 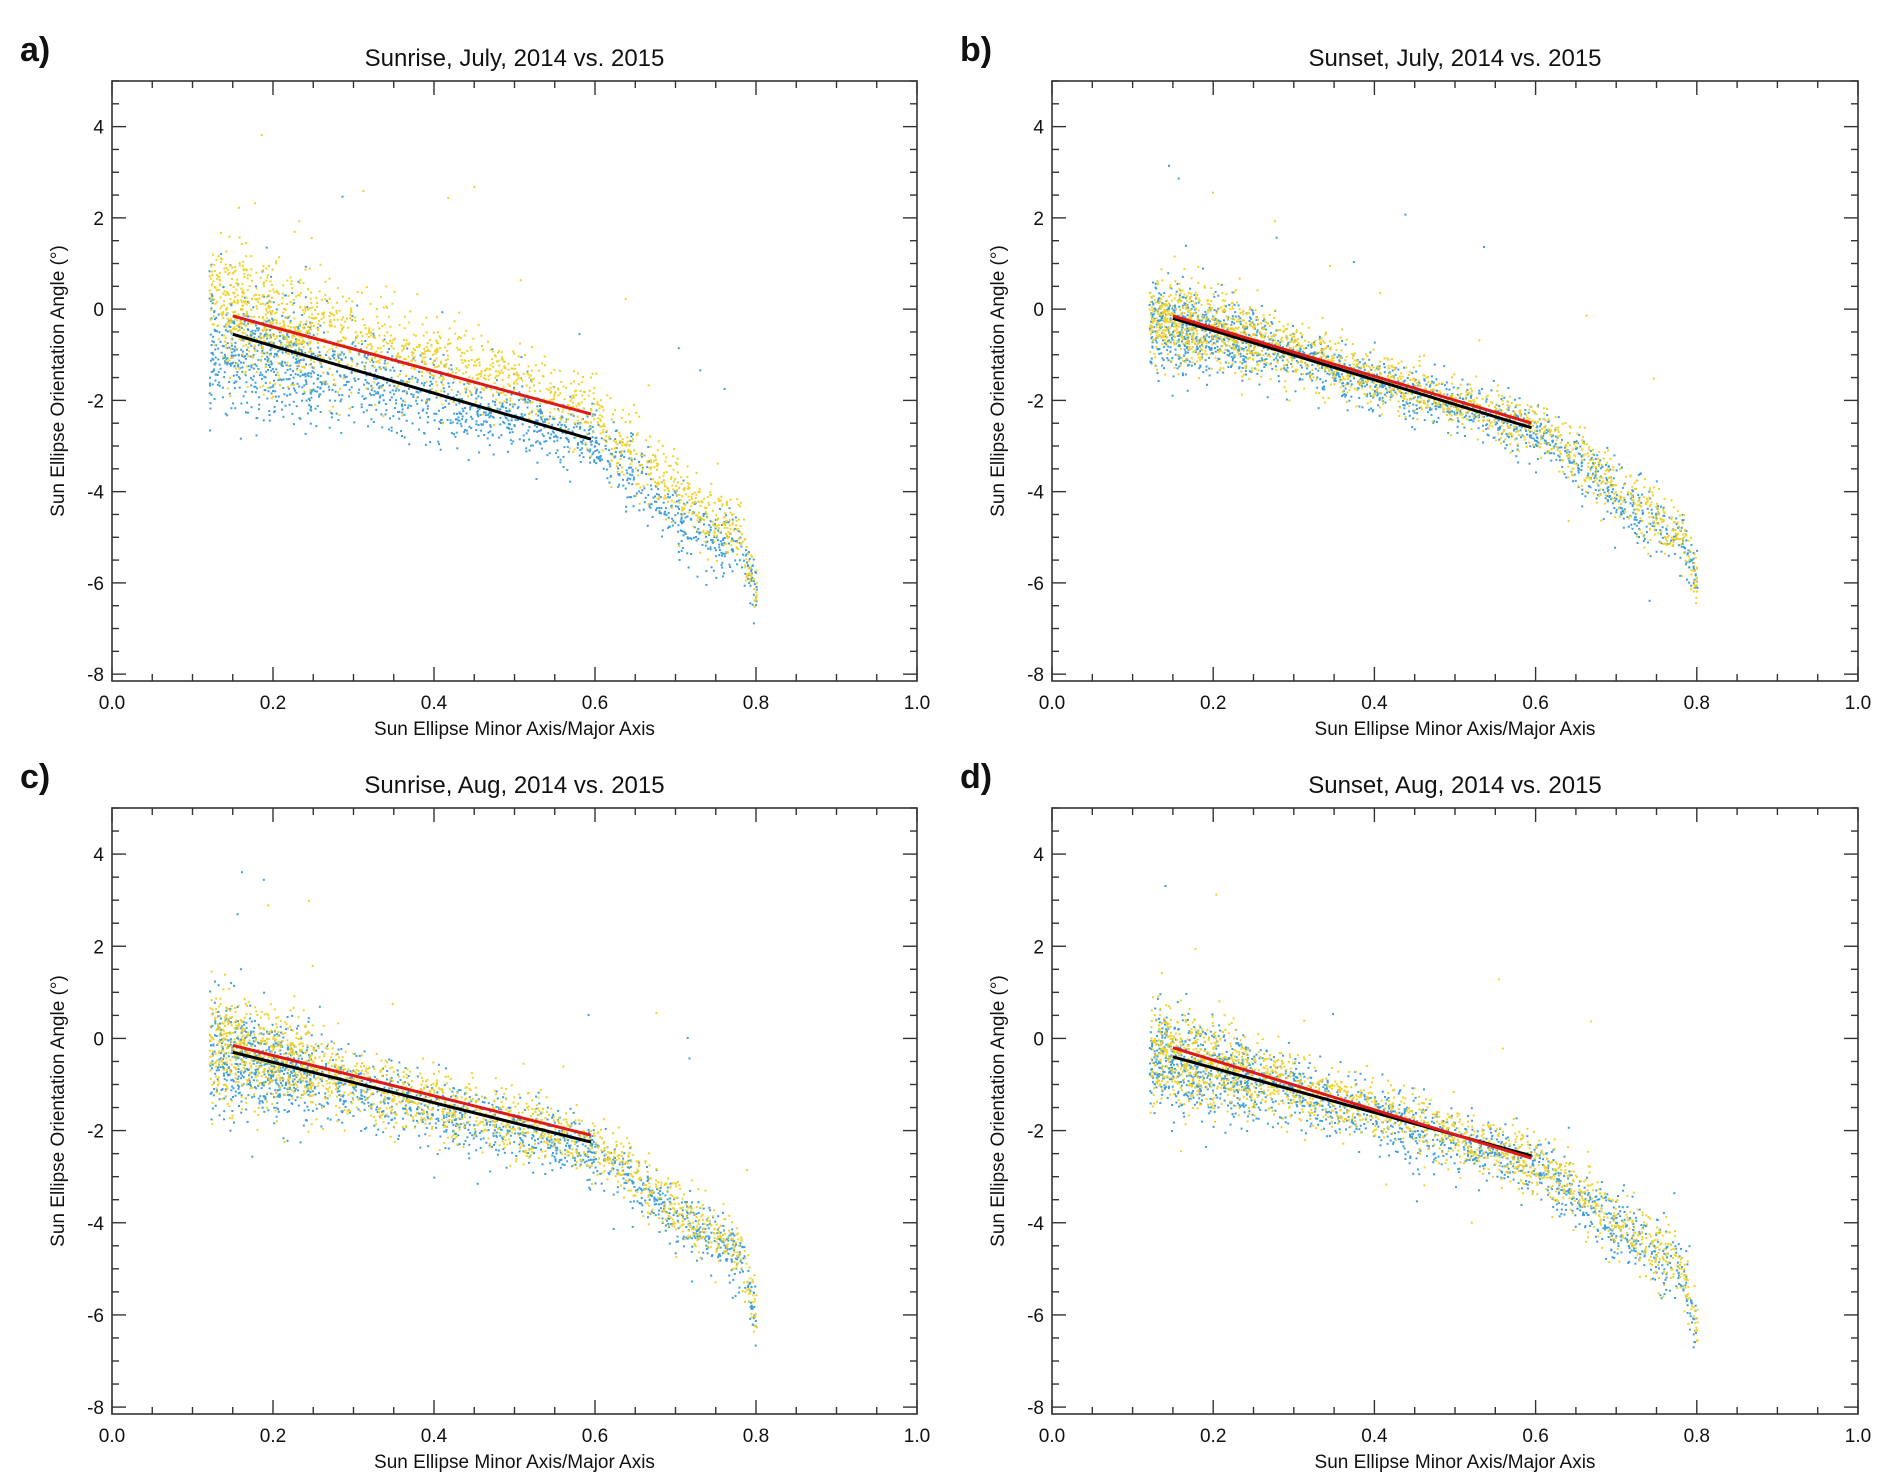 What do you see at coordinates (483, 379) in the screenshot?
I see `scatter-points` at bounding box center [483, 379].